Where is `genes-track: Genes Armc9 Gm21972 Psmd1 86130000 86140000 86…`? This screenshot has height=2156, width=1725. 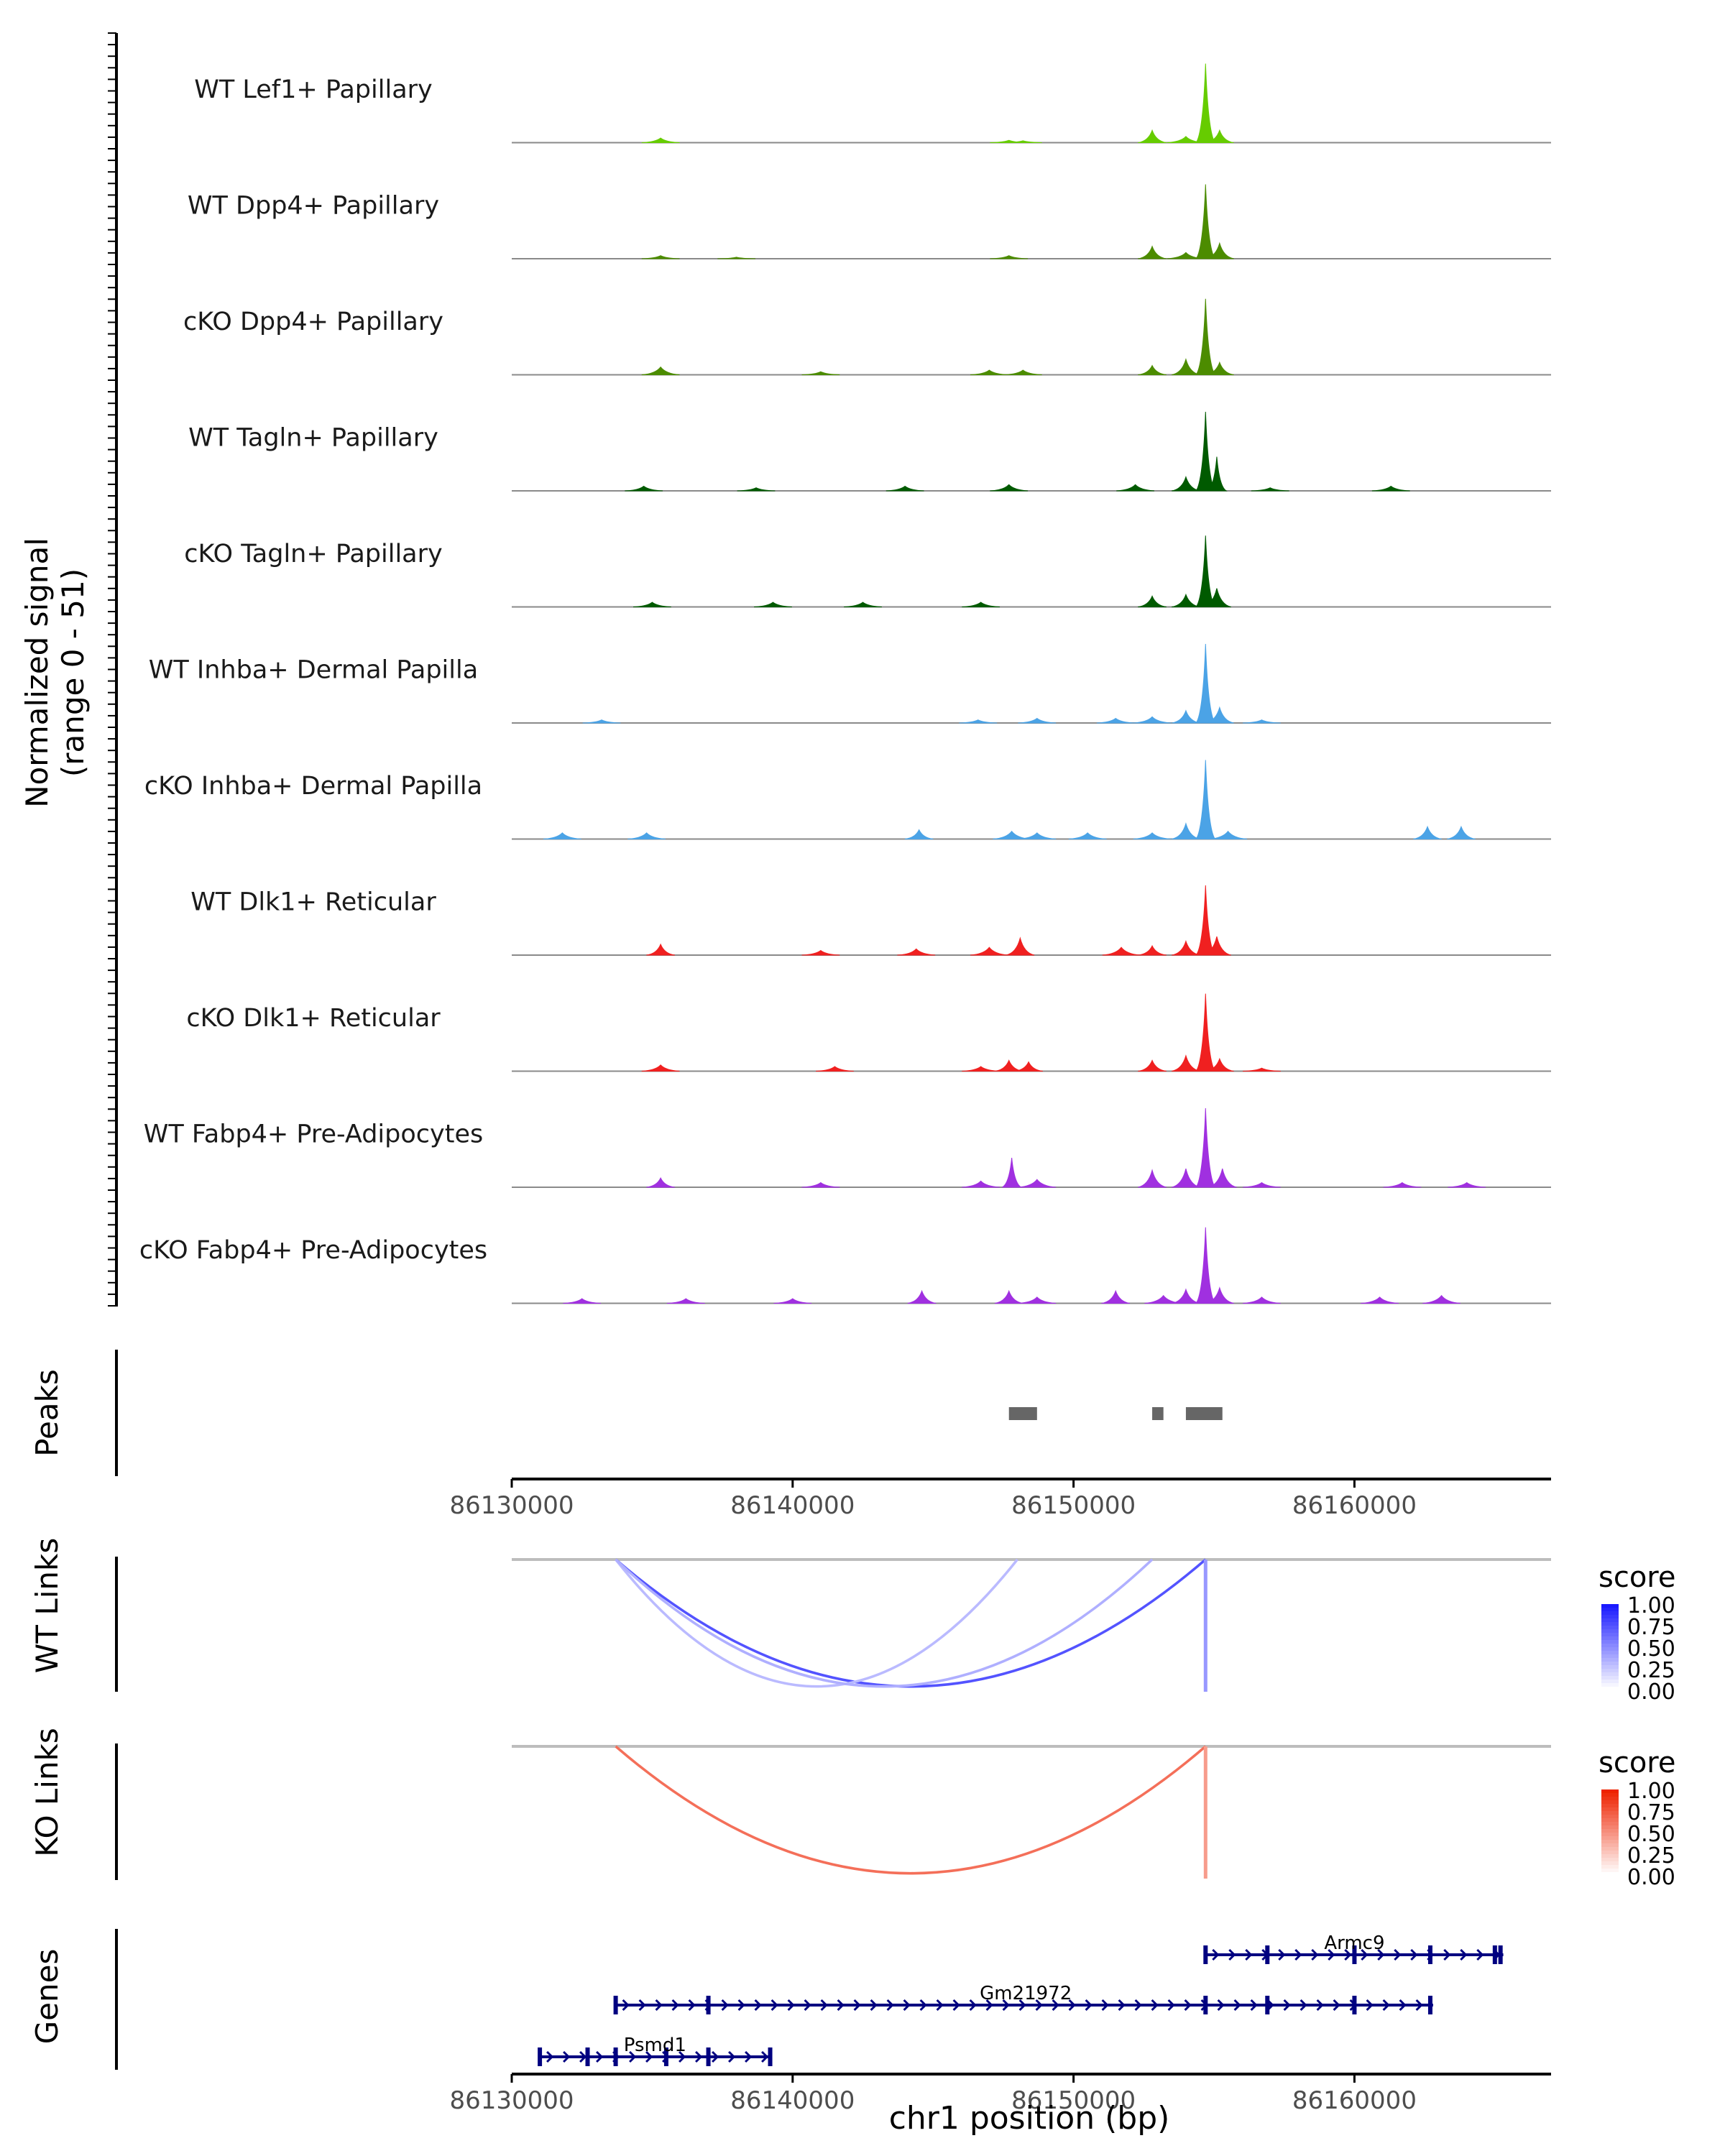
genes-track: Genes Armc9 Gm21972 Psmd1 86130000 86140000 86… is located at coordinates (790, 2022).